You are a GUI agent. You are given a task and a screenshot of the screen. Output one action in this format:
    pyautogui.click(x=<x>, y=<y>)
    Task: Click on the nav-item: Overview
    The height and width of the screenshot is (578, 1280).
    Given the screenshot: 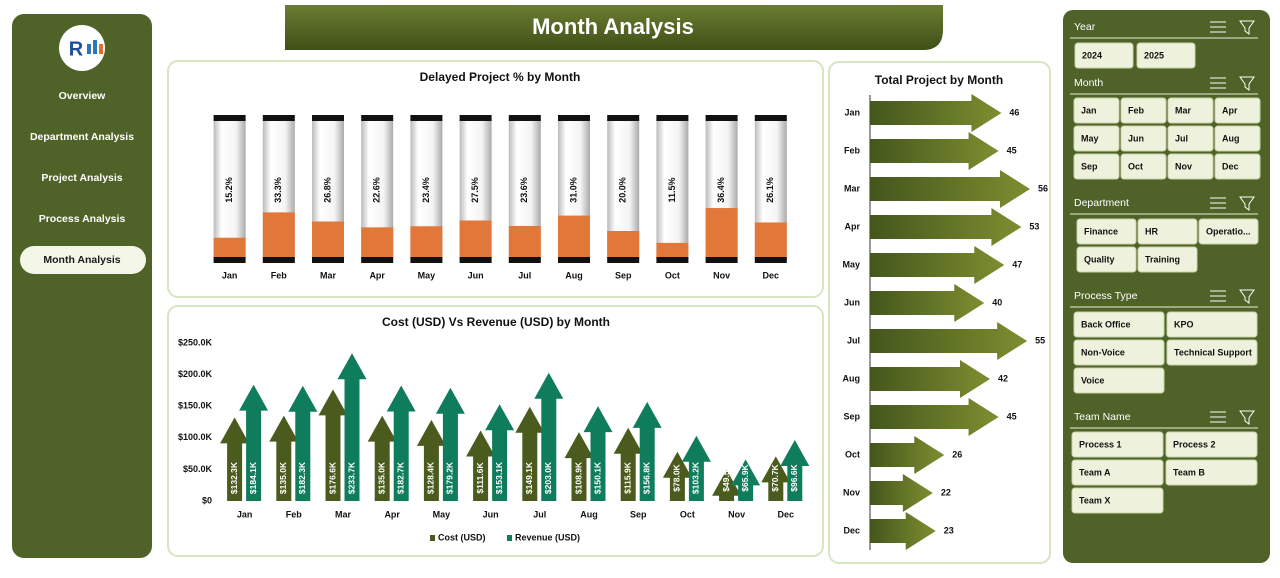 What is the action you would take?
    pyautogui.click(x=83, y=96)
    